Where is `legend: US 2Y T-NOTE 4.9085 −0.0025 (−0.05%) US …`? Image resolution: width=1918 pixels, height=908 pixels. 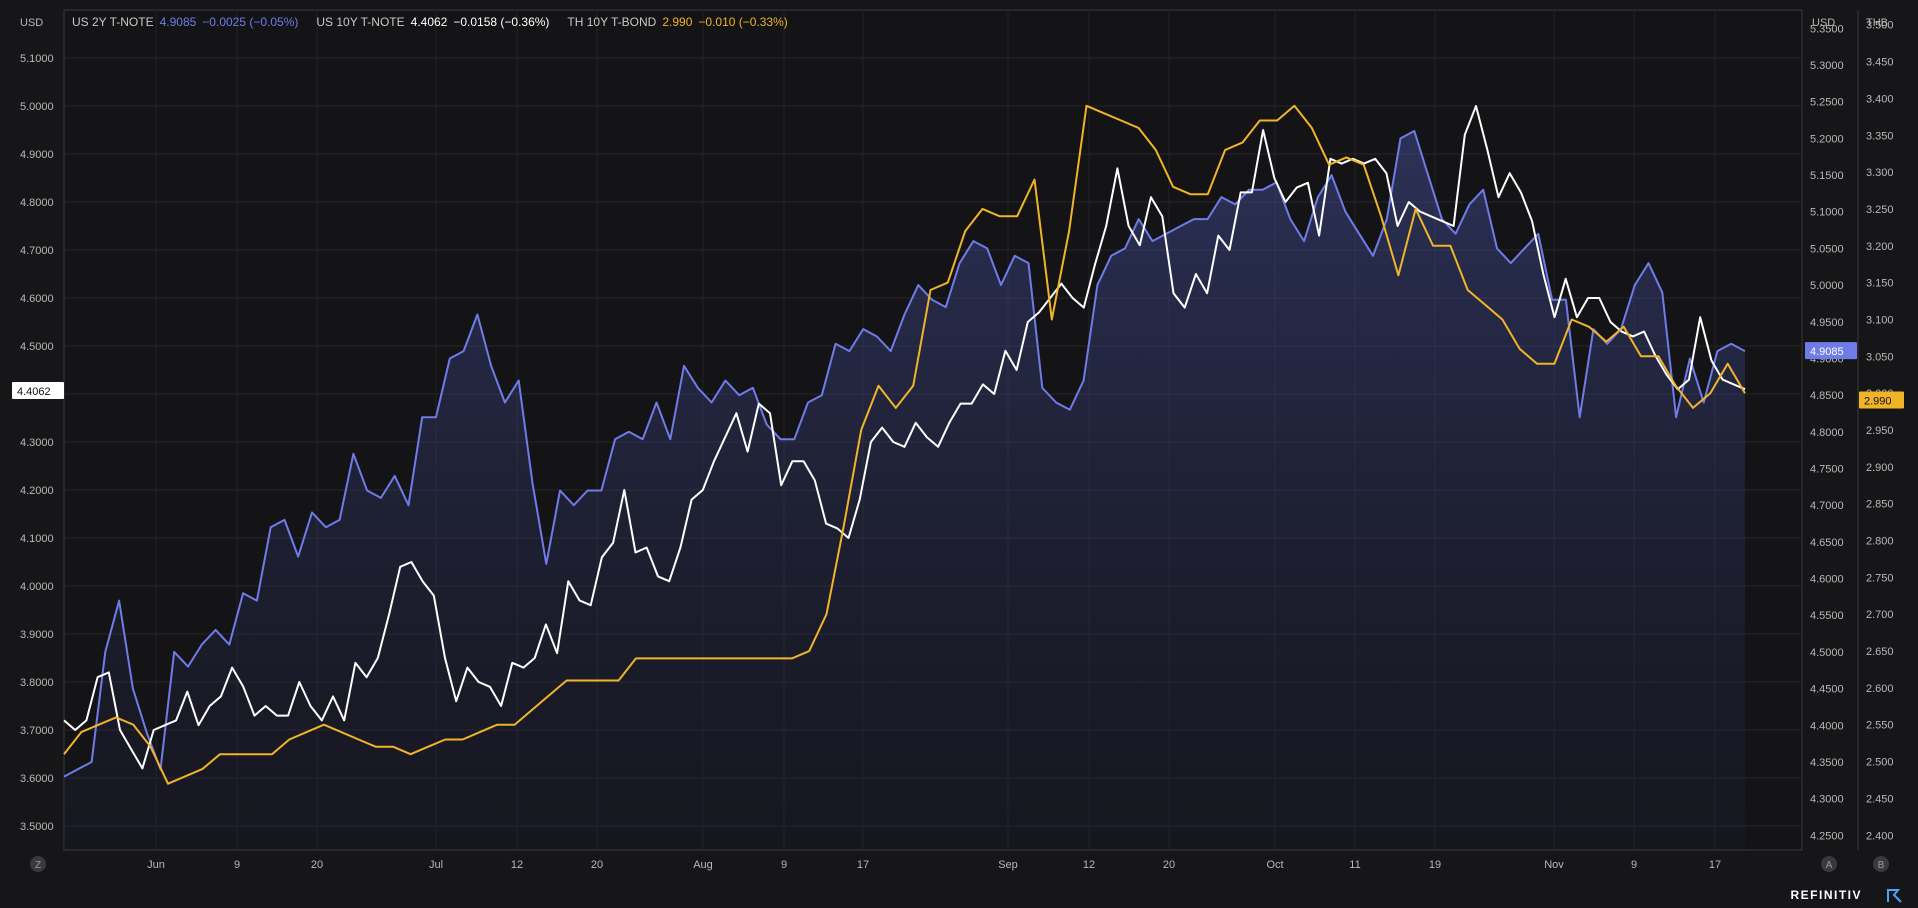 legend: US 2Y T-NOTE 4.9085 −0.0025 (−0.05%) US … is located at coordinates (430, 22).